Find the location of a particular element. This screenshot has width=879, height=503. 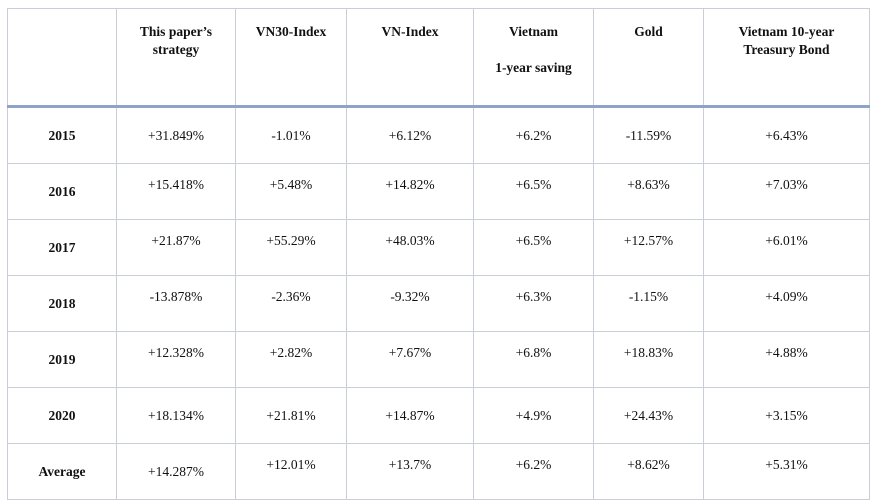

cell-vnindex: +7.67% is located at coordinates (410, 359).